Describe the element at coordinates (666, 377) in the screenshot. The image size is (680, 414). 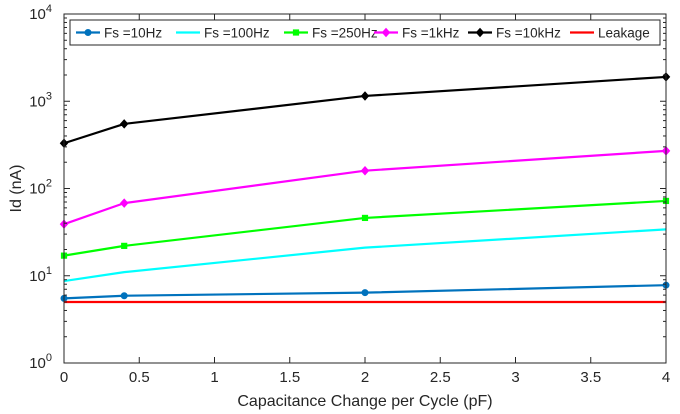
I see `x-tick-label: 4` at that location.